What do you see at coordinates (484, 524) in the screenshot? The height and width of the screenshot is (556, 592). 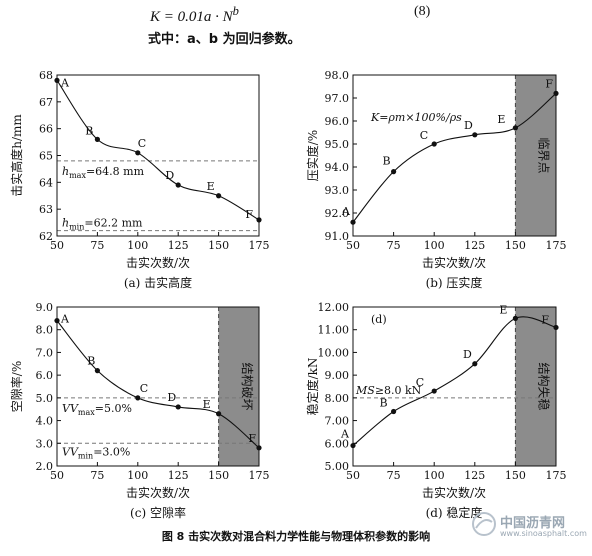 I see `watermark-logo-icon` at bounding box center [484, 524].